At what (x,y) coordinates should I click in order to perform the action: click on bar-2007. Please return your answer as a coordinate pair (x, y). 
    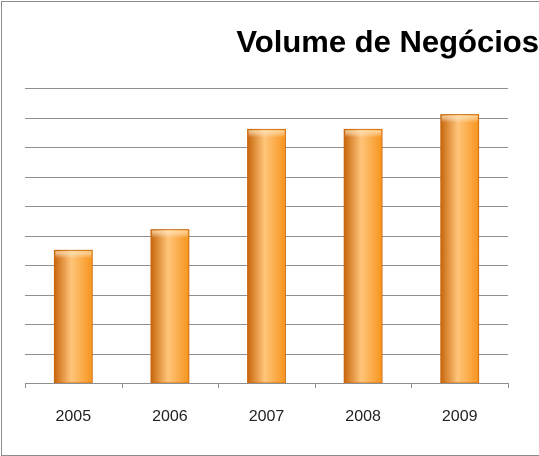
    Looking at the image, I should click on (266, 256).